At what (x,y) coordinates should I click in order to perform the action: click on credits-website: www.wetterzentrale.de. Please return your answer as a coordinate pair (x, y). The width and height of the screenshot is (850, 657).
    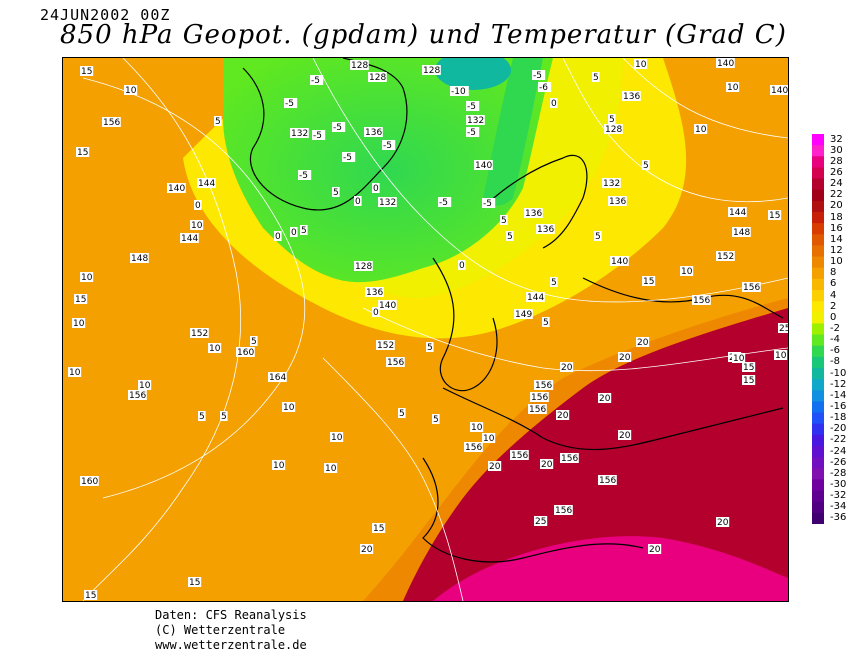
    Looking at the image, I should click on (231, 645).